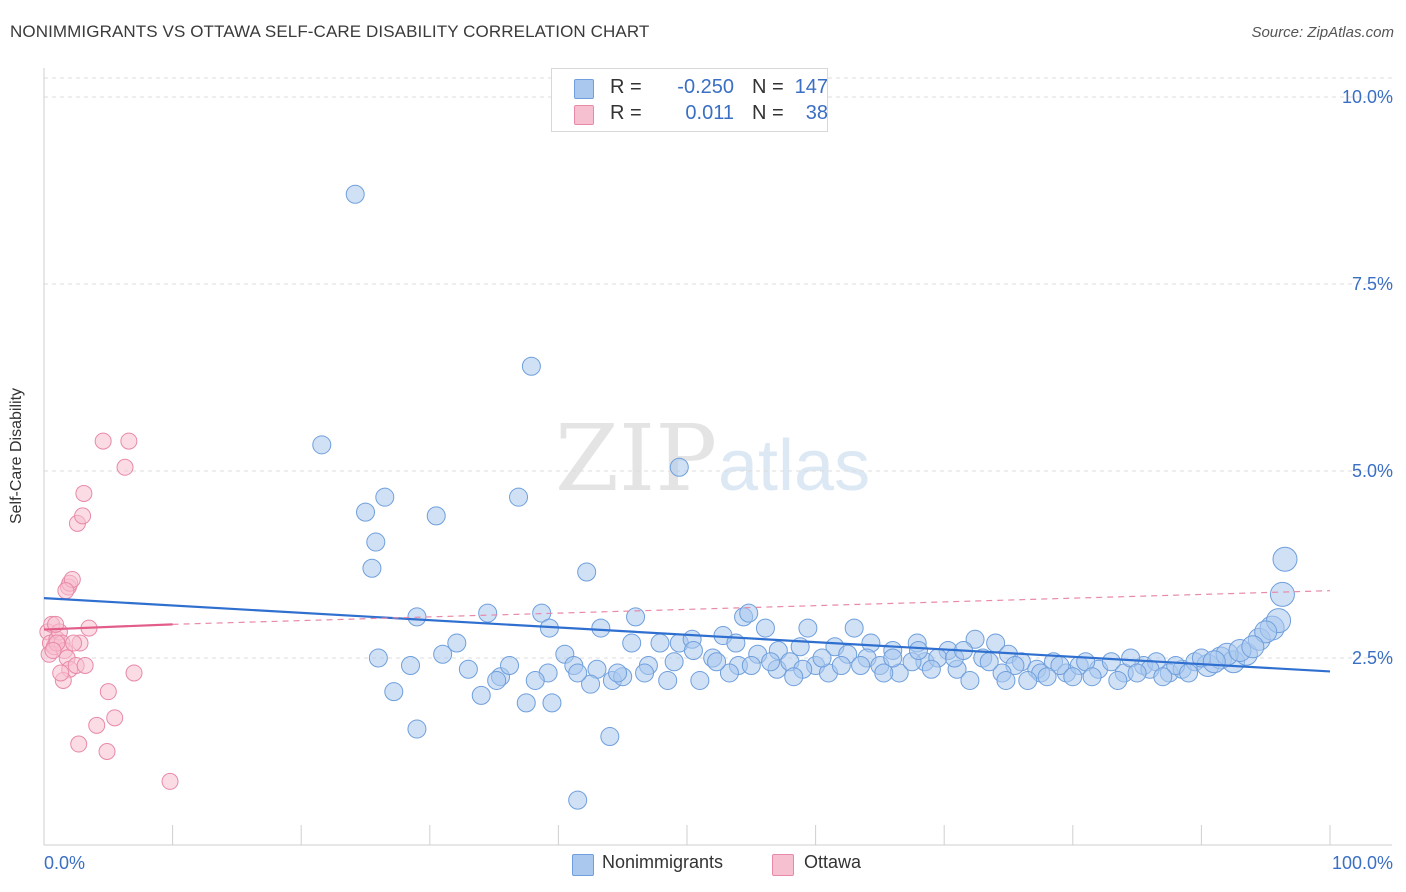 This screenshot has width=1406, height=892. Describe the element at coordinates (108, 627) in the screenshot. I see `trend-line-ottawa` at that location.